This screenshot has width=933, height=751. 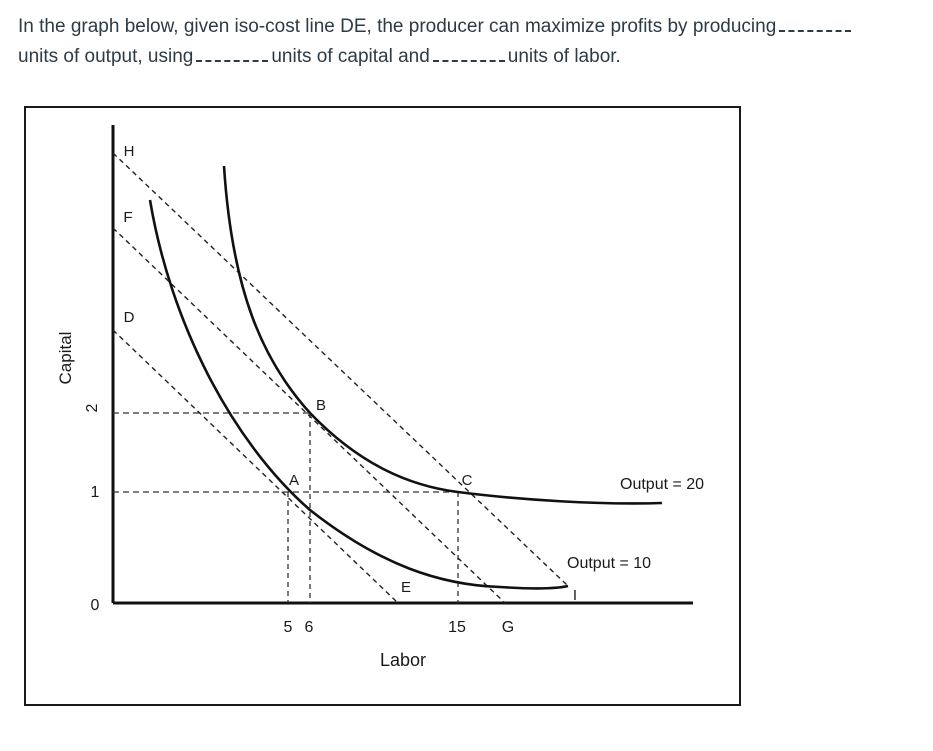 I want to click on isocost-line-de, so click(x=255, y=466).